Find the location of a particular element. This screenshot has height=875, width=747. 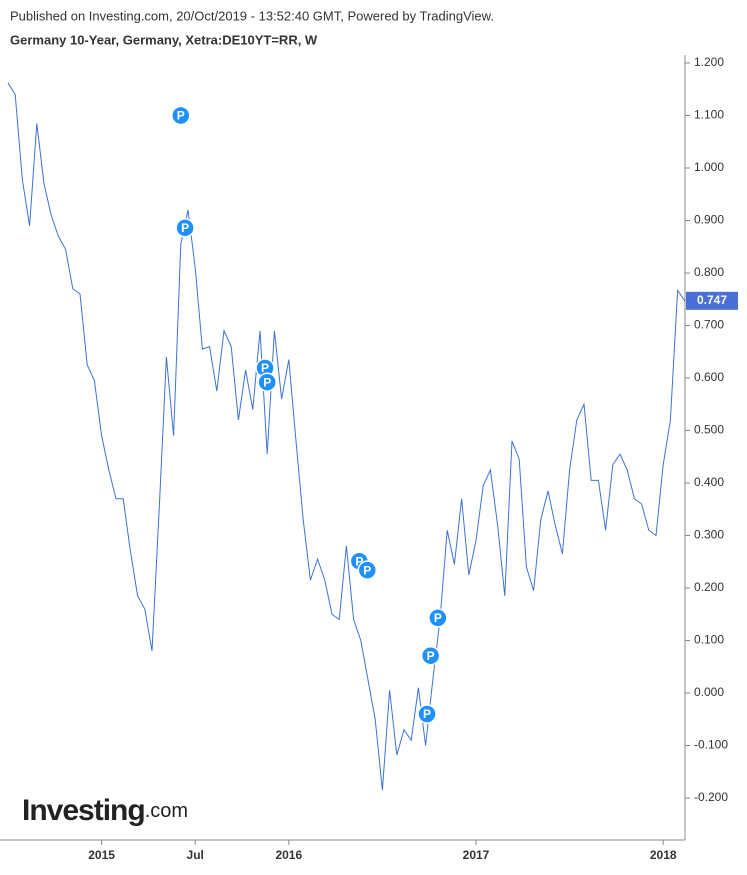

last-value-label: 0.747 is located at coordinates (712, 300).